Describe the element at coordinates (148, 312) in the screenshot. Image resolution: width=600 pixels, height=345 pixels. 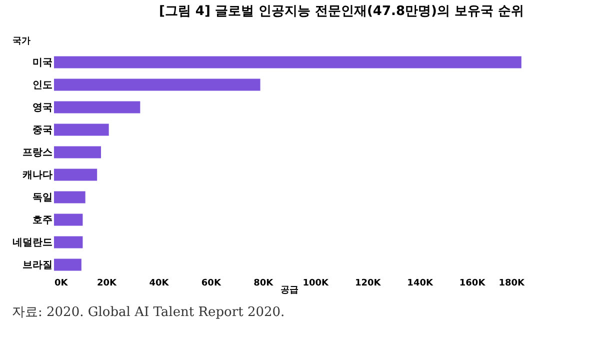
I see `text: 자료: 2020. Global AI Talent Report 2020.` at that location.